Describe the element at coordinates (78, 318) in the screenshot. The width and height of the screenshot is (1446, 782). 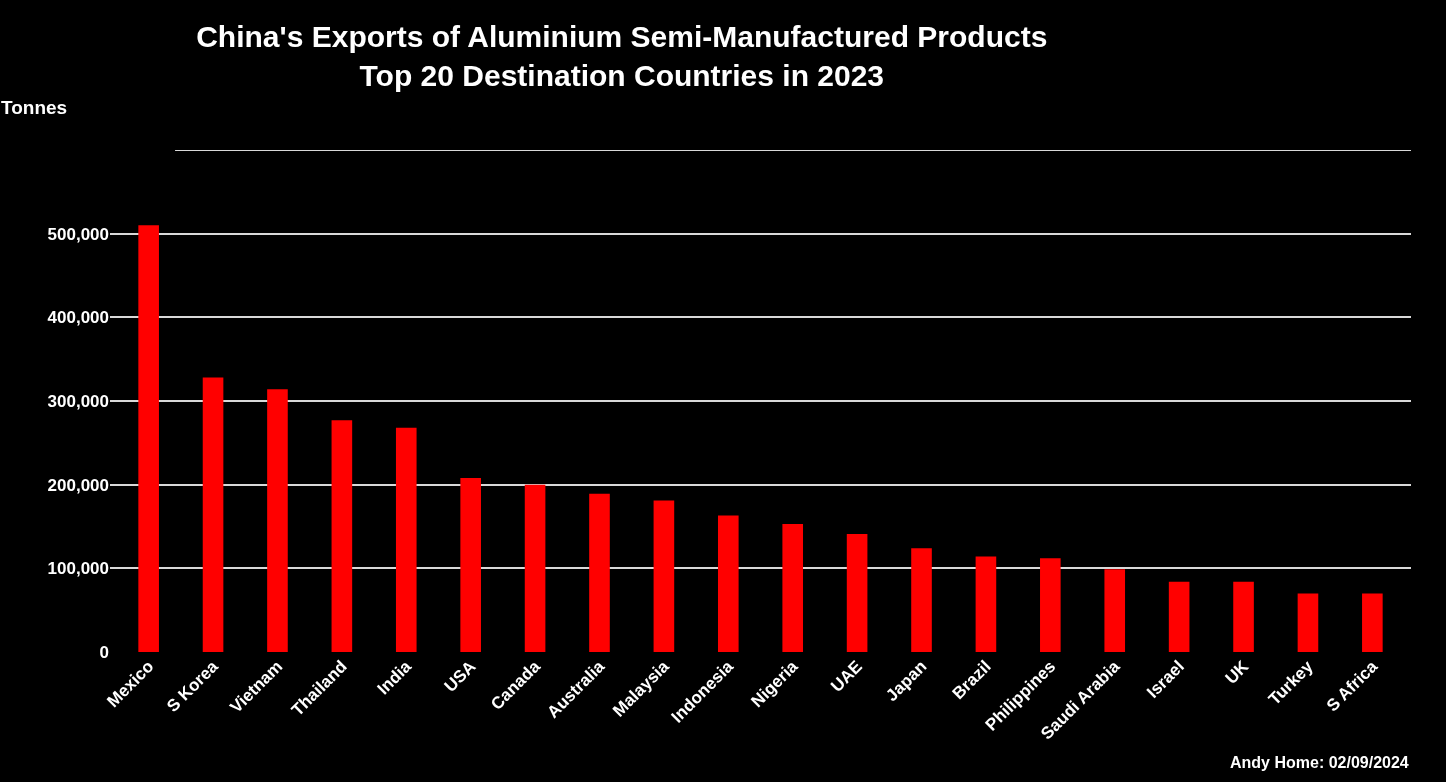
I see `y-tick-label: 400,000` at that location.